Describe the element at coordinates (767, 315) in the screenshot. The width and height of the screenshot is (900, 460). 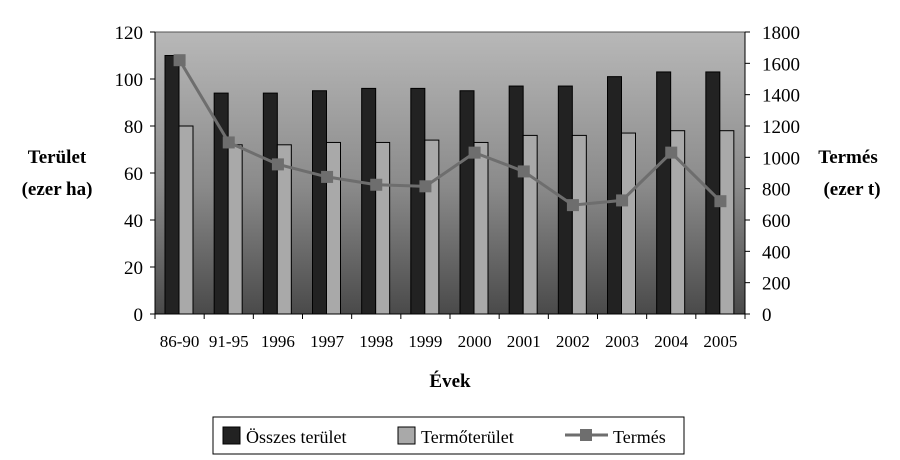
I see `right-tick-label: 0` at that location.